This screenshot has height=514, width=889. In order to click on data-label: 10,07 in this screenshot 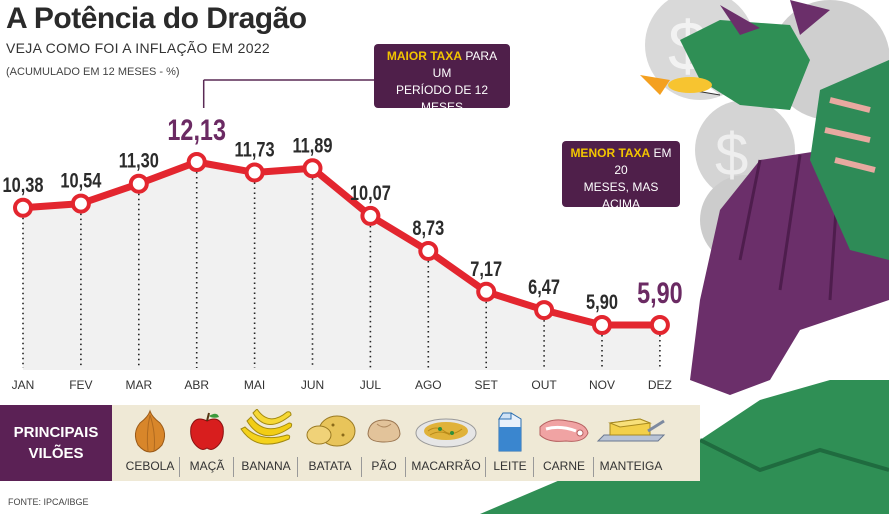, I will do `click(370, 192)`.